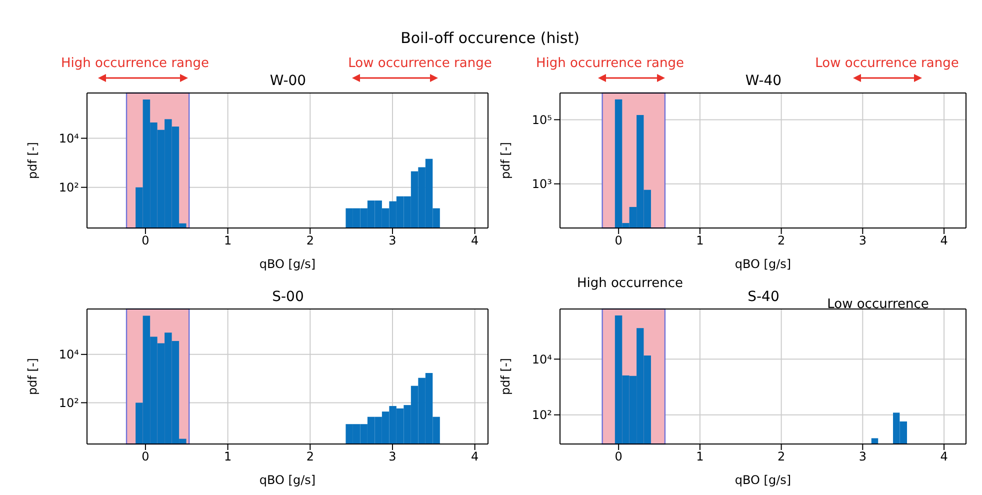 The height and width of the screenshot is (495, 982). I want to click on chart-title: S-00, so click(288, 297).